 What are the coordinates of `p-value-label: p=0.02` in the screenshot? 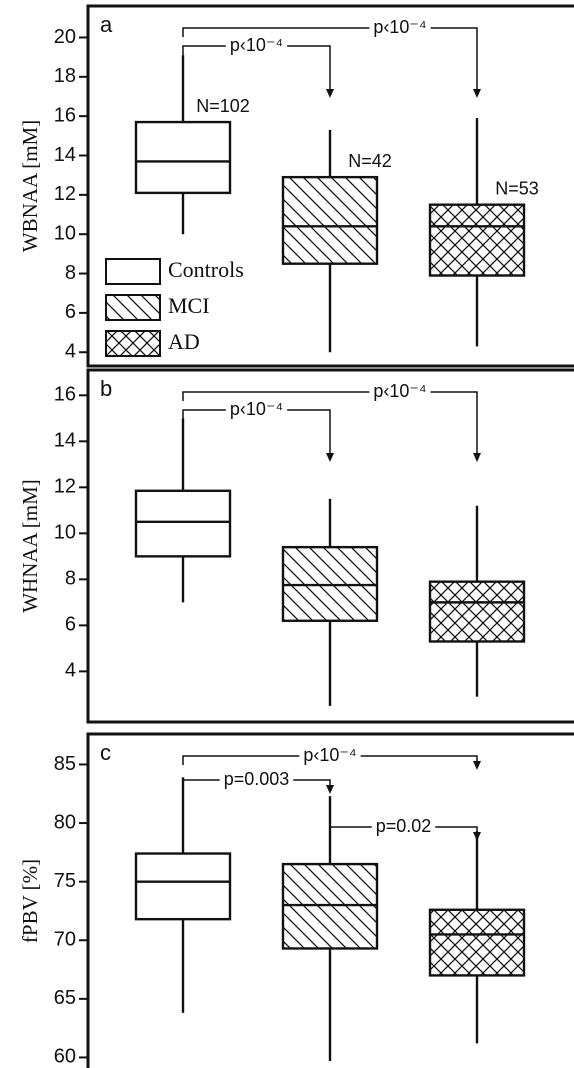 It's located at (404, 826).